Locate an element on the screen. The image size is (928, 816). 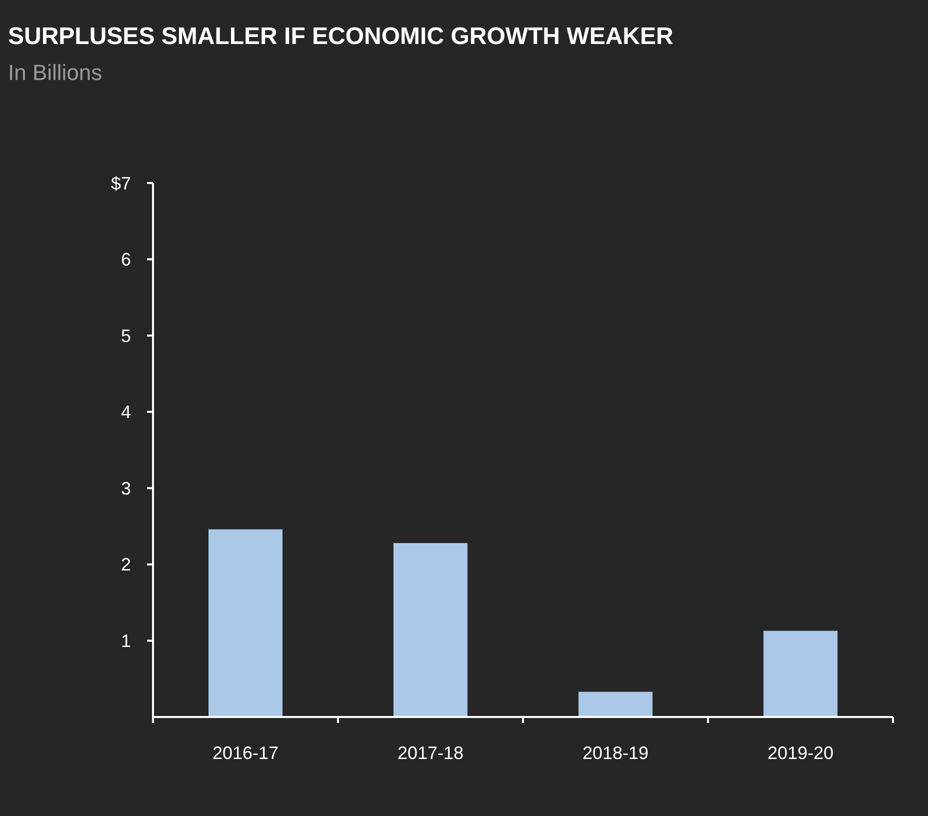
chart-title: SURPLUSES SMALLER IF ECONOMIC GROWTH WEAKER is located at coordinates (341, 36).